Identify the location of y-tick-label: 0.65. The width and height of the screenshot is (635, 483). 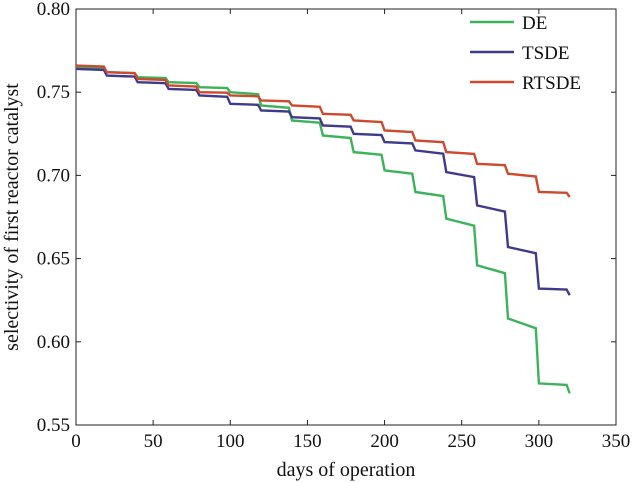
(53, 259).